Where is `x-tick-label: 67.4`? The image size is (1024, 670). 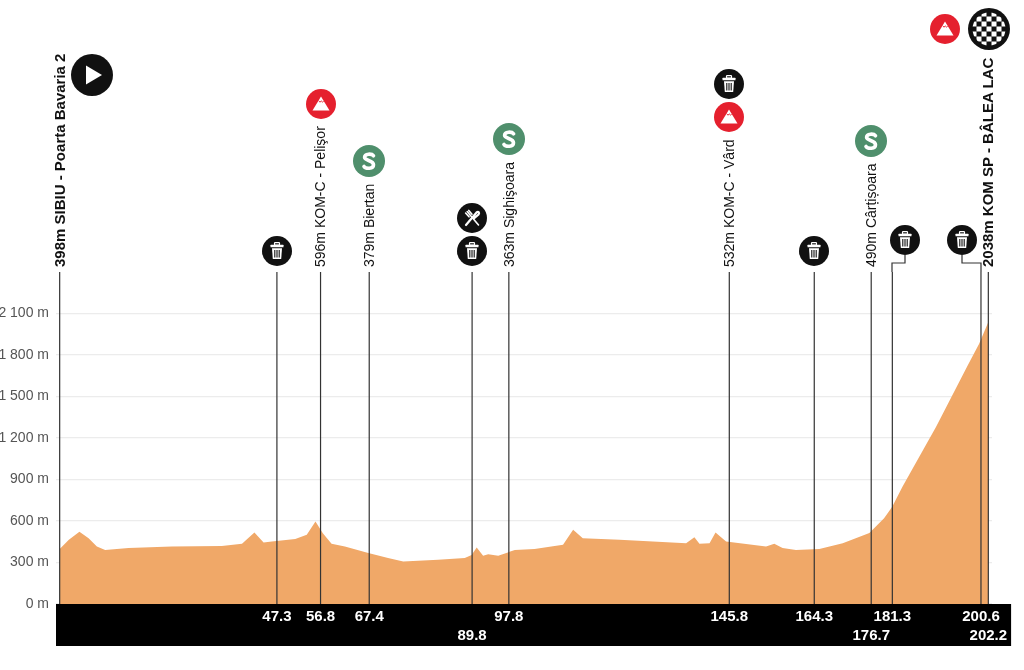
x-tick-label: 67.4 is located at coordinates (369, 616).